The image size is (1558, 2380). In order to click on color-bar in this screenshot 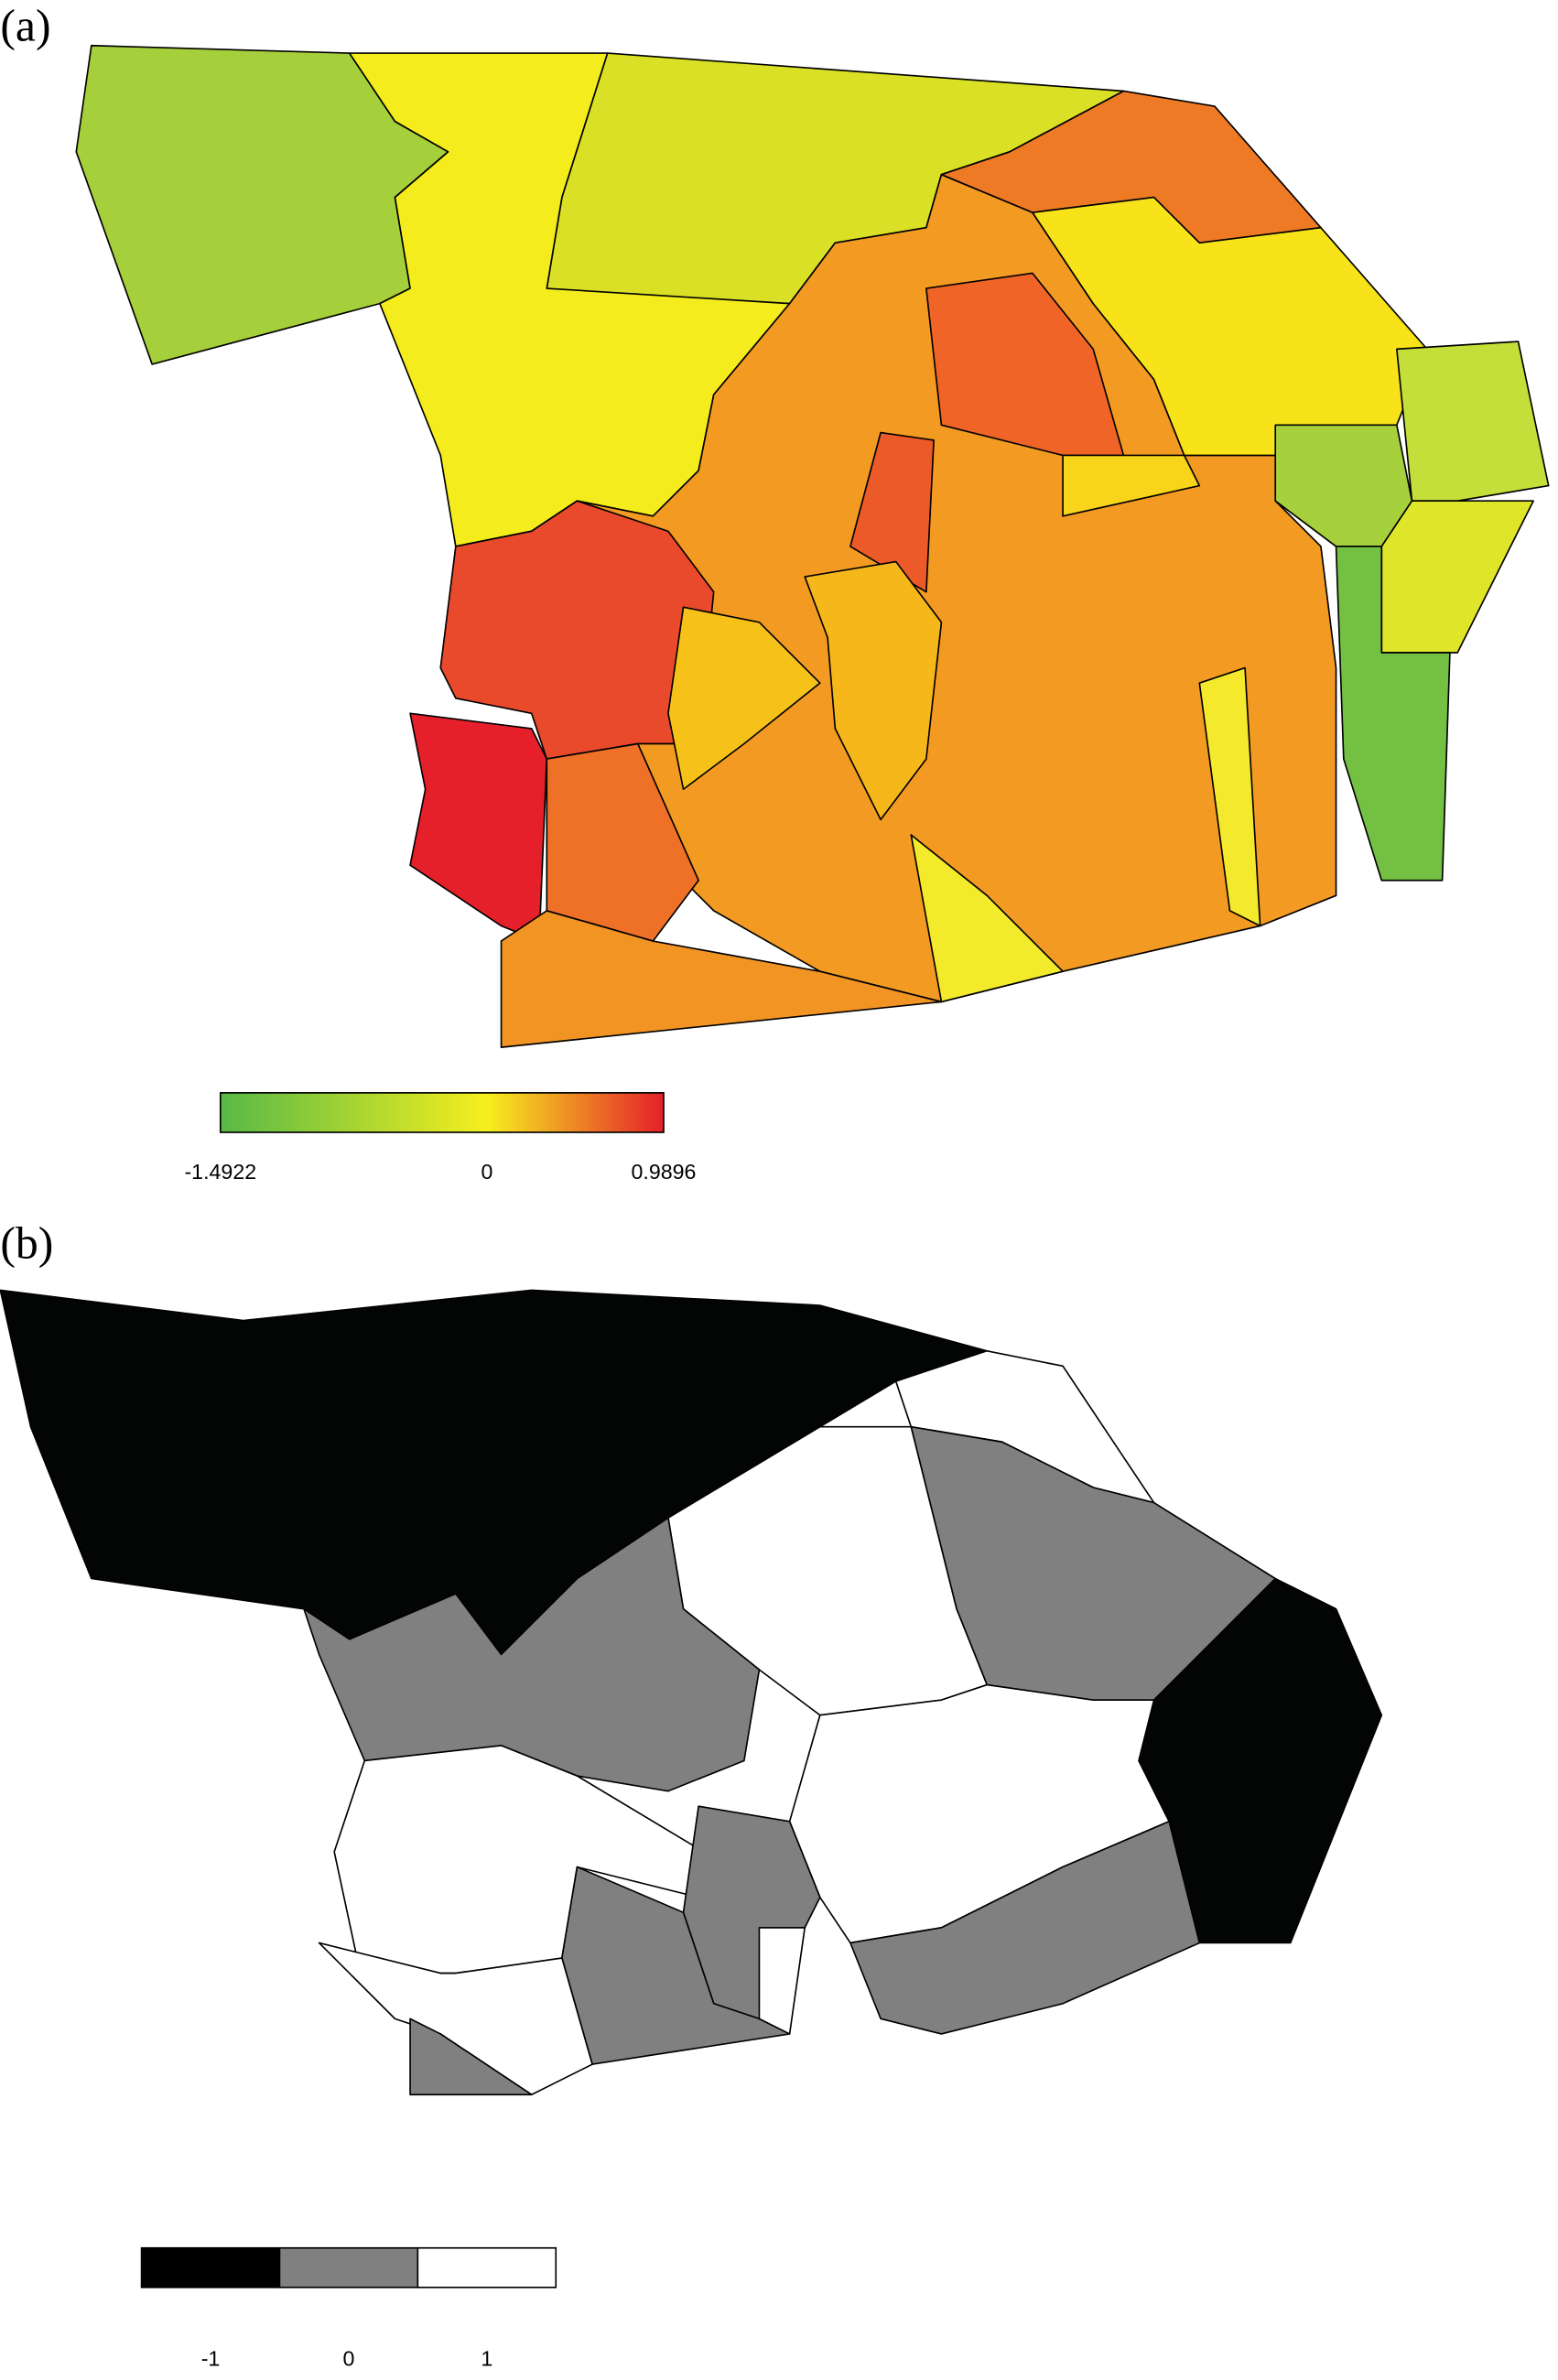, I will do `click(442, 1112)`.